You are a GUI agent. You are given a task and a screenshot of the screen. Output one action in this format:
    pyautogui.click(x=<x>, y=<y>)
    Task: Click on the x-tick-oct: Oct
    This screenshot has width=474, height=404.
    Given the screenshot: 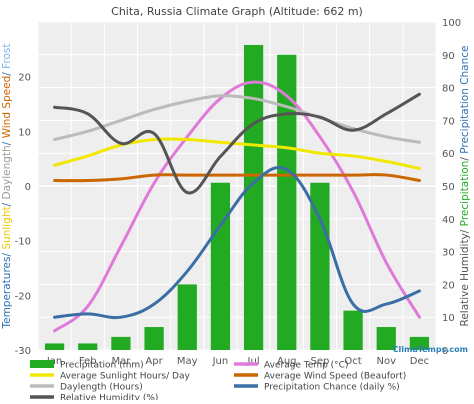 What is the action you would take?
    pyautogui.click(x=352, y=361)
    